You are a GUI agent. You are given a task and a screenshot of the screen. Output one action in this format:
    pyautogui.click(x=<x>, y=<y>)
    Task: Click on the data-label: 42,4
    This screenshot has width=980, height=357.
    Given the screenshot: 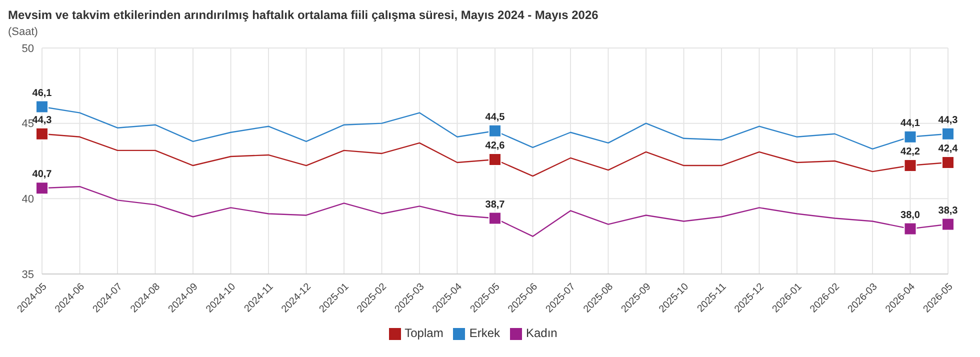 What is the action you would take?
    pyautogui.click(x=948, y=149)
    